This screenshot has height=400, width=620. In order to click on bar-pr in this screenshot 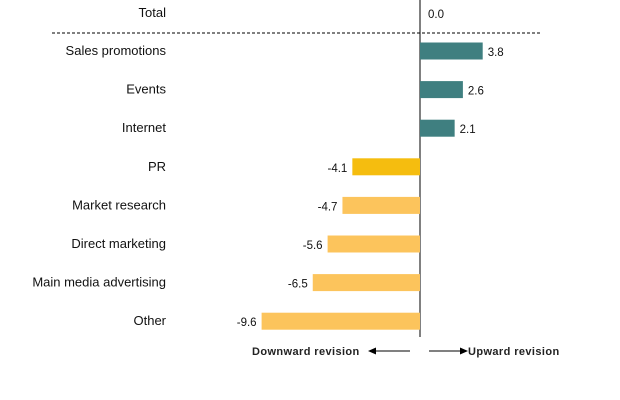, I will do `click(386, 167)`.